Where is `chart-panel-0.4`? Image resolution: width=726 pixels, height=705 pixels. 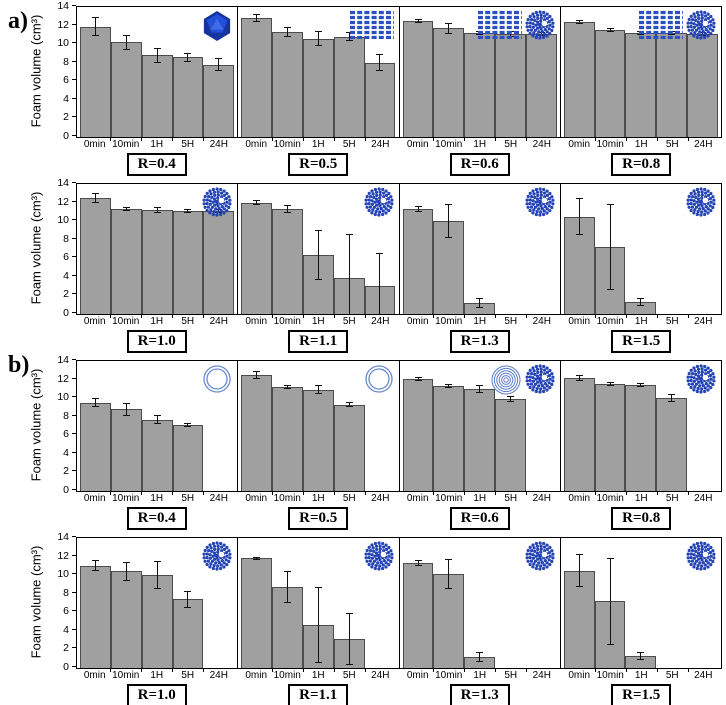 chart-panel-0.4 is located at coordinates (157, 426).